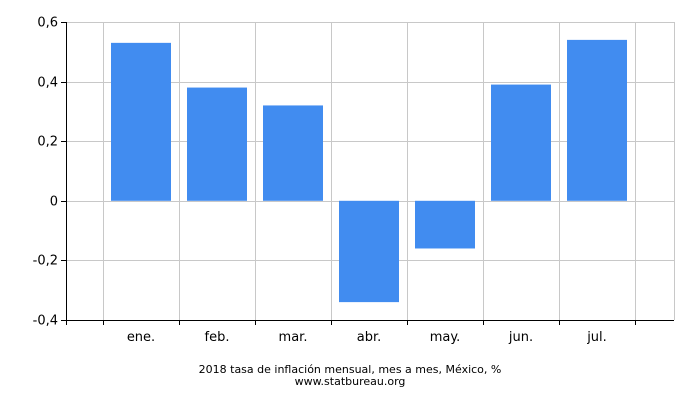  Describe the element at coordinates (47, 23) in the screenshot. I see `y-tick-label: 0,6` at that location.